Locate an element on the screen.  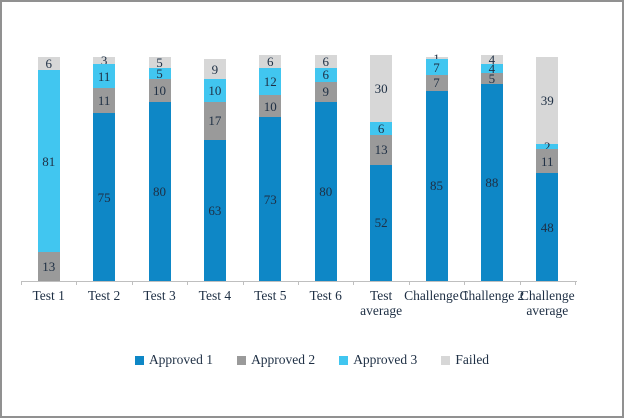
bar-value-label: 1 is located at coordinates (436, 58).